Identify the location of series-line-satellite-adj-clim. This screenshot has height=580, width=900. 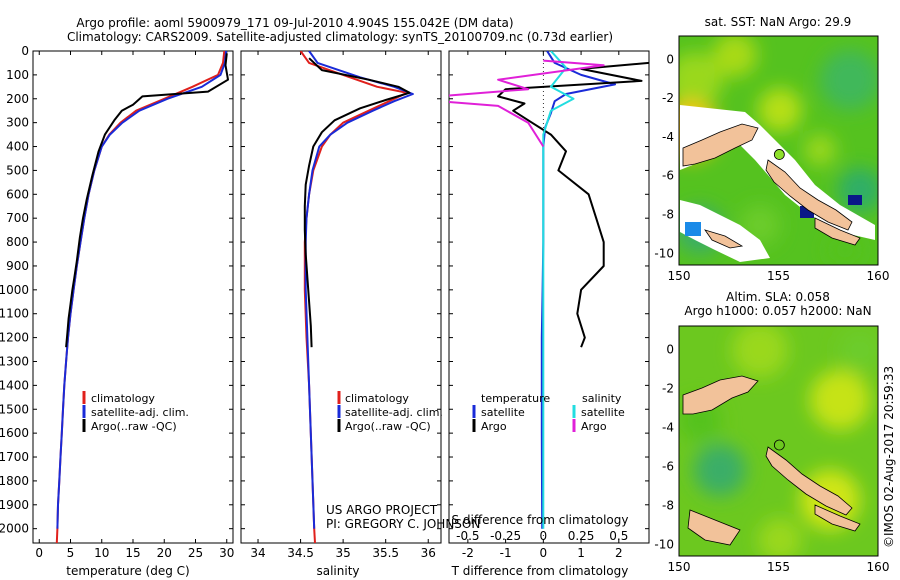
(359, 290).